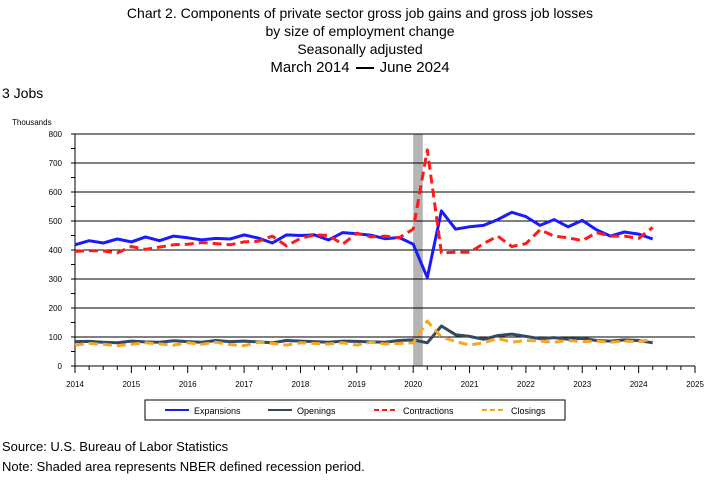 The image size is (720, 480). I want to click on legend-box, so click(355, 410).